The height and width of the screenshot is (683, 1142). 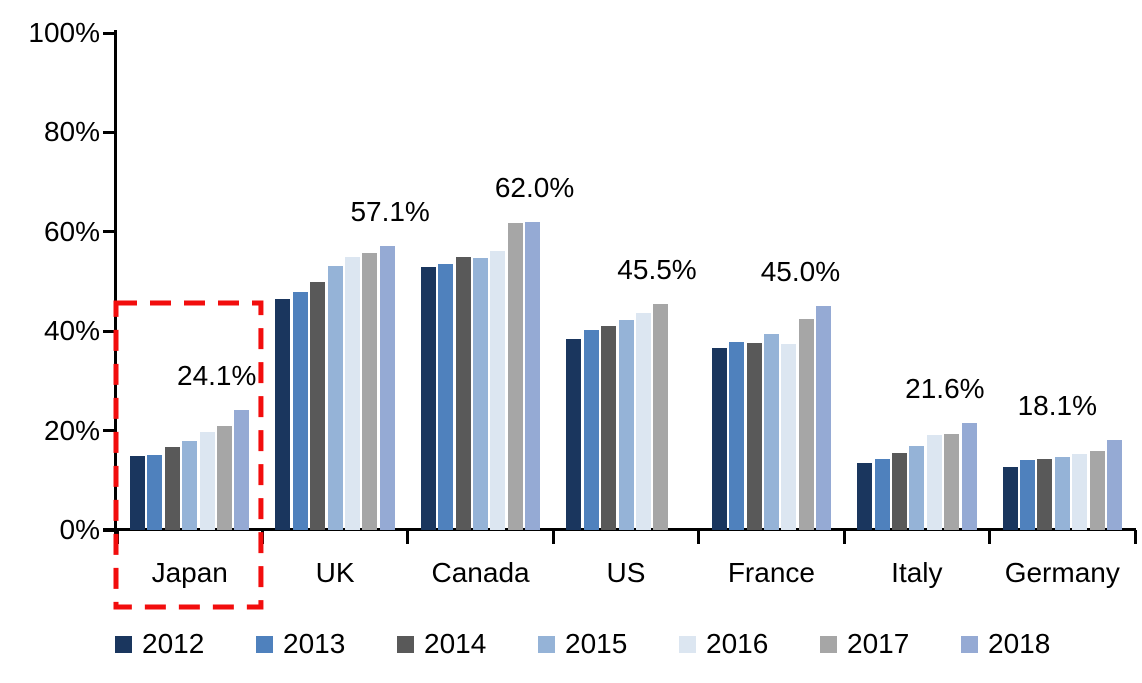 What do you see at coordinates (1062, 493) in the screenshot?
I see `bar-germany-2015` at bounding box center [1062, 493].